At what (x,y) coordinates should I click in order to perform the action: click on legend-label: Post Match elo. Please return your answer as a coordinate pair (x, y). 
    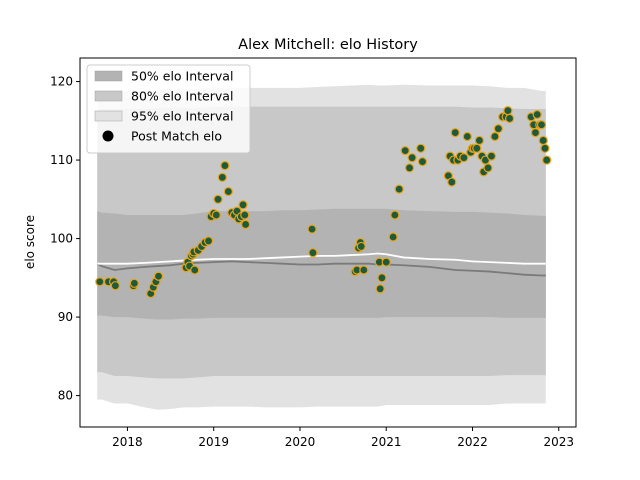
    Looking at the image, I should click on (176, 136).